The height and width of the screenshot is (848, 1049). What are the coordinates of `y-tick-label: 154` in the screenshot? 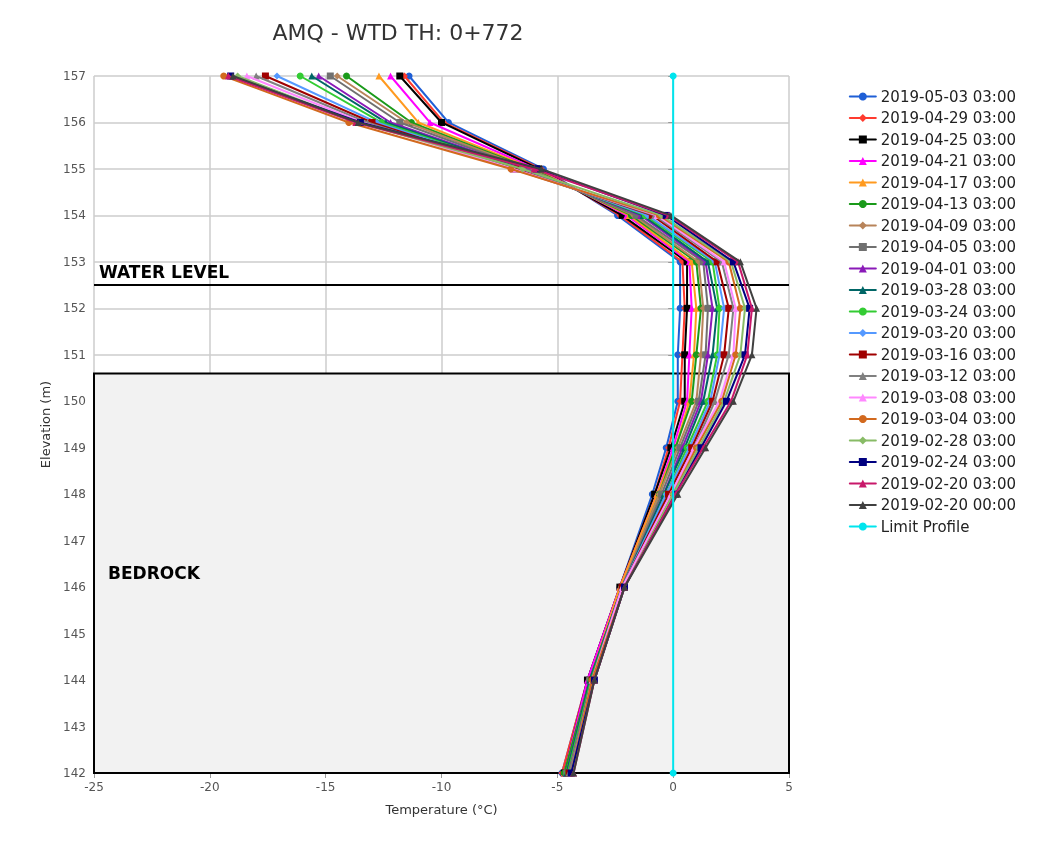 It's located at (74, 215).